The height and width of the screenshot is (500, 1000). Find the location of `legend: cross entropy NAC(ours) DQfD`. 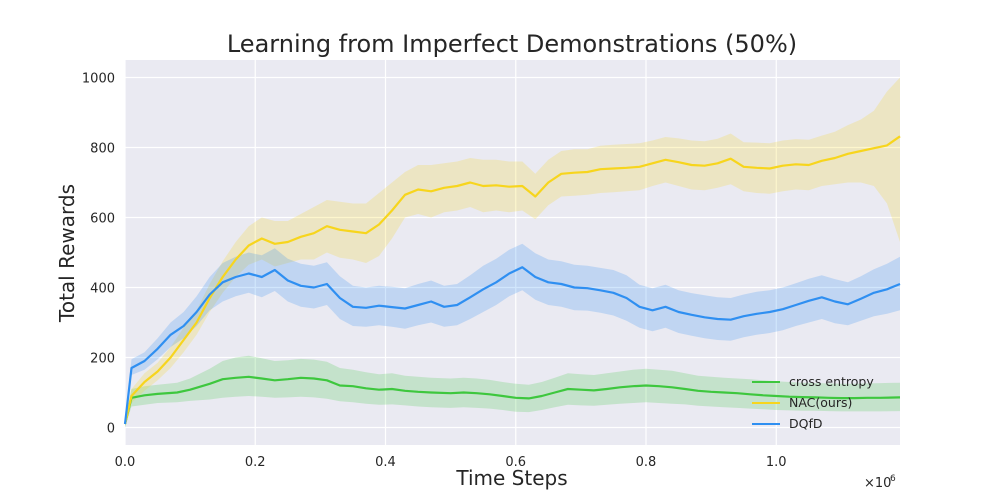

legend: cross entropy NAC(ours) DQfD is located at coordinates (813, 402).